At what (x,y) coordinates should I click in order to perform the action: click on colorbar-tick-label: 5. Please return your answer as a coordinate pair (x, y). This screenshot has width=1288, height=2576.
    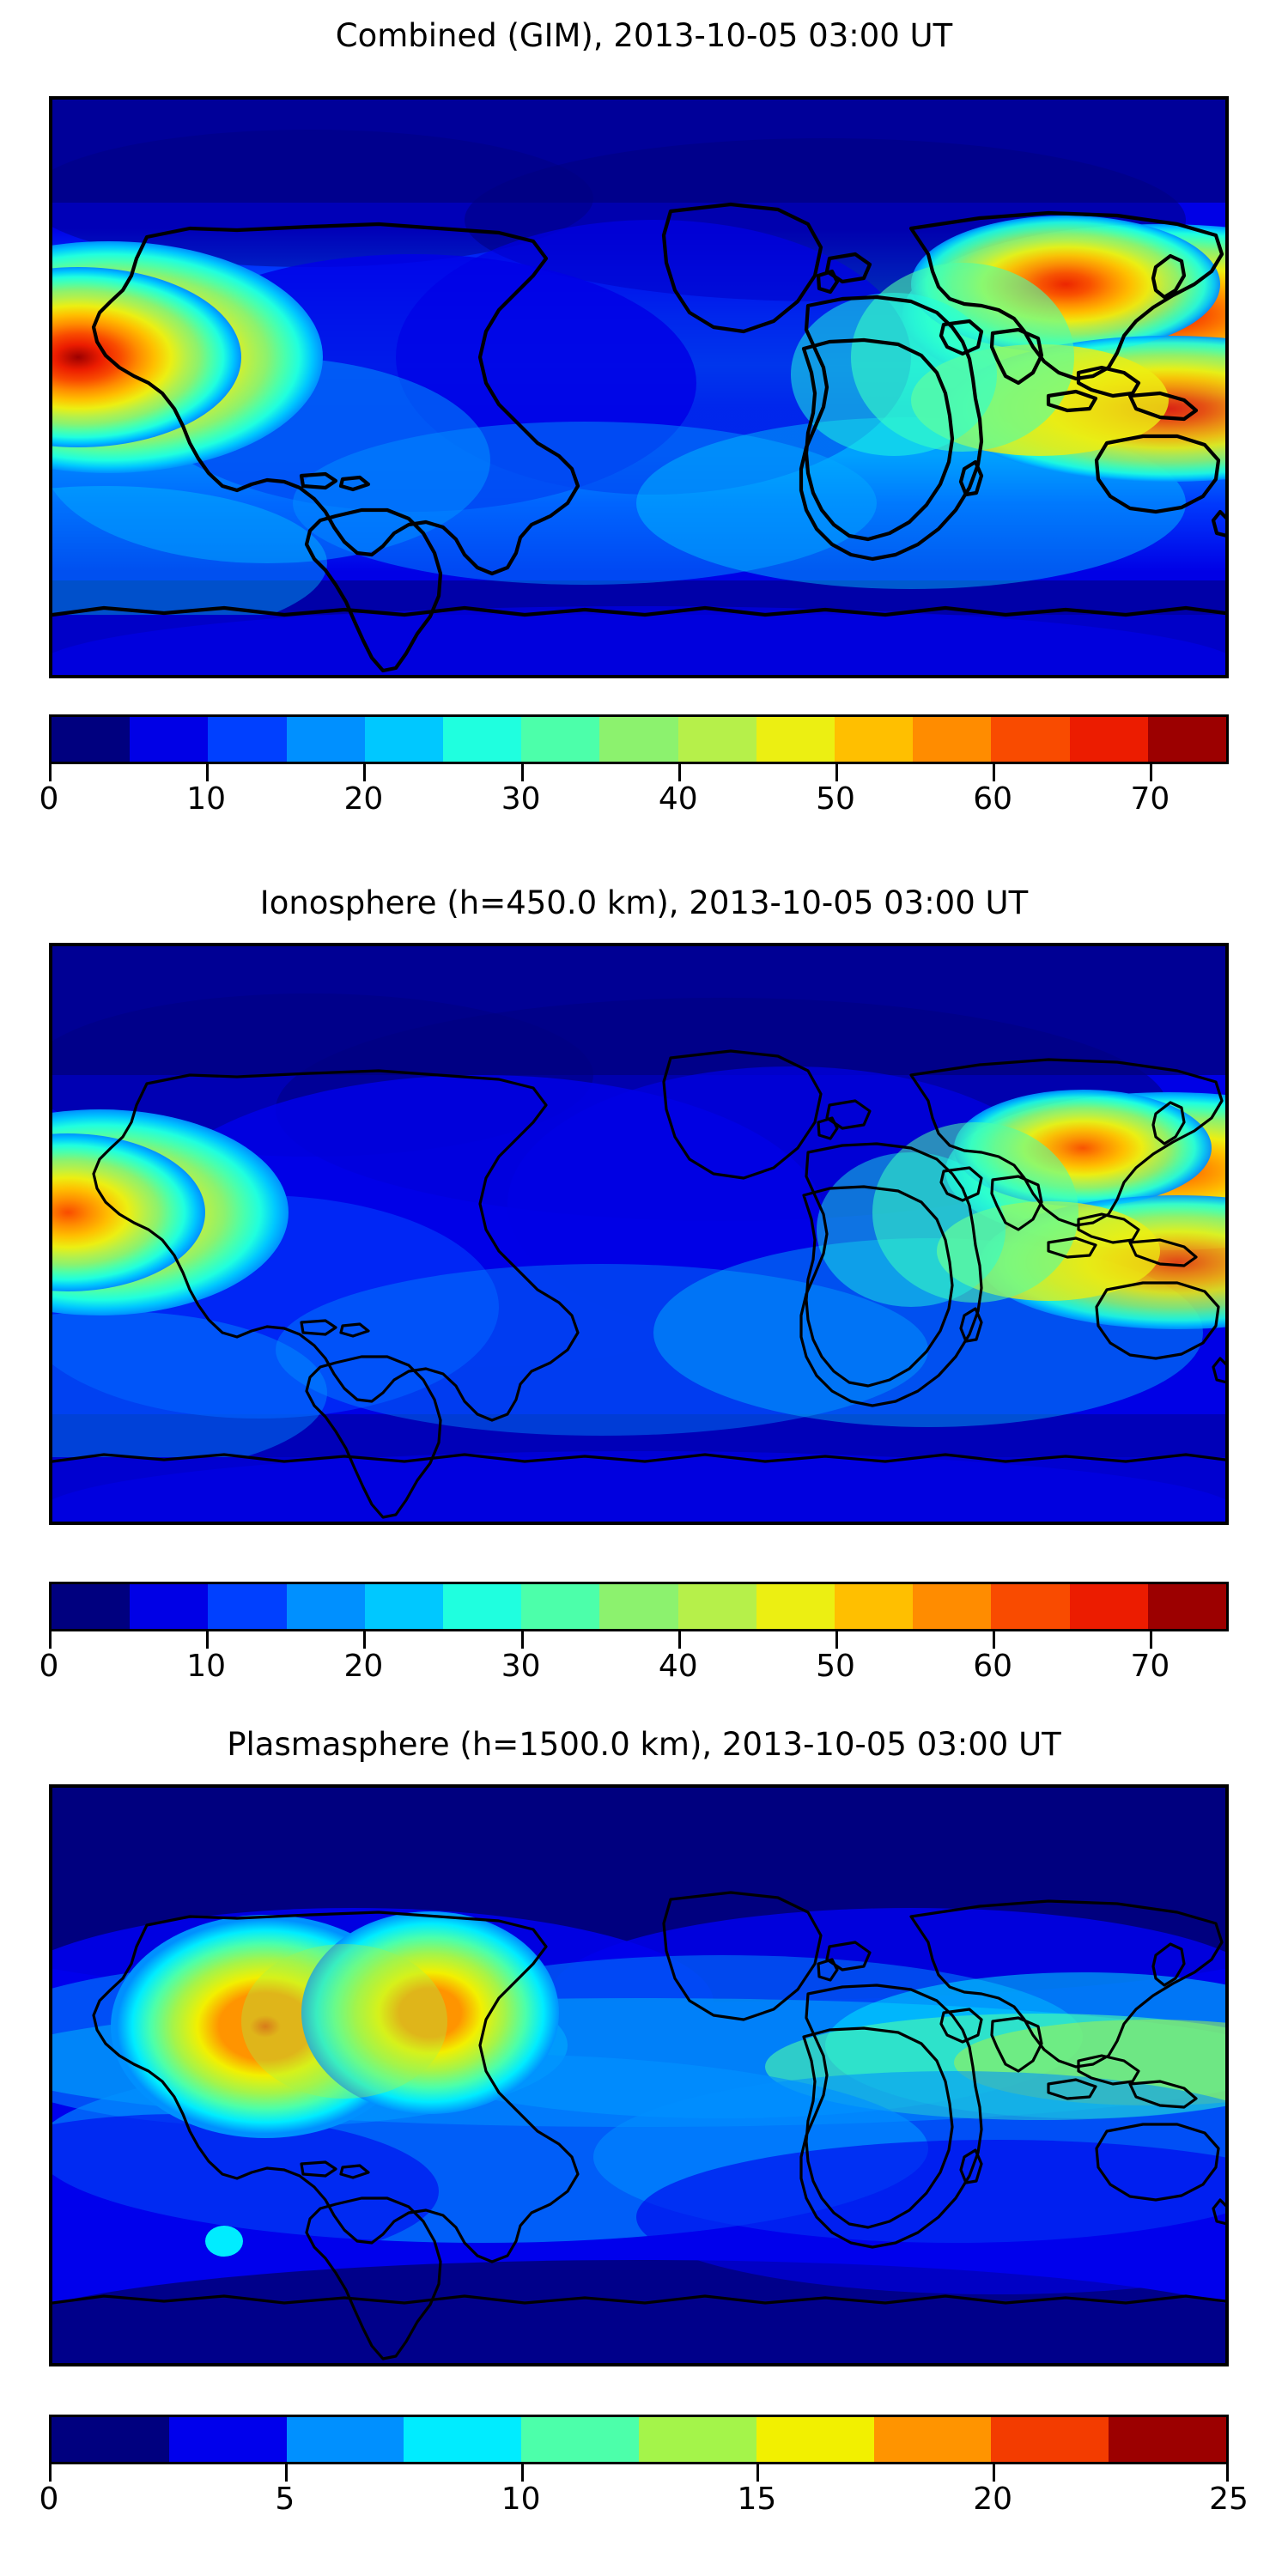
    Looking at the image, I should click on (285, 2500).